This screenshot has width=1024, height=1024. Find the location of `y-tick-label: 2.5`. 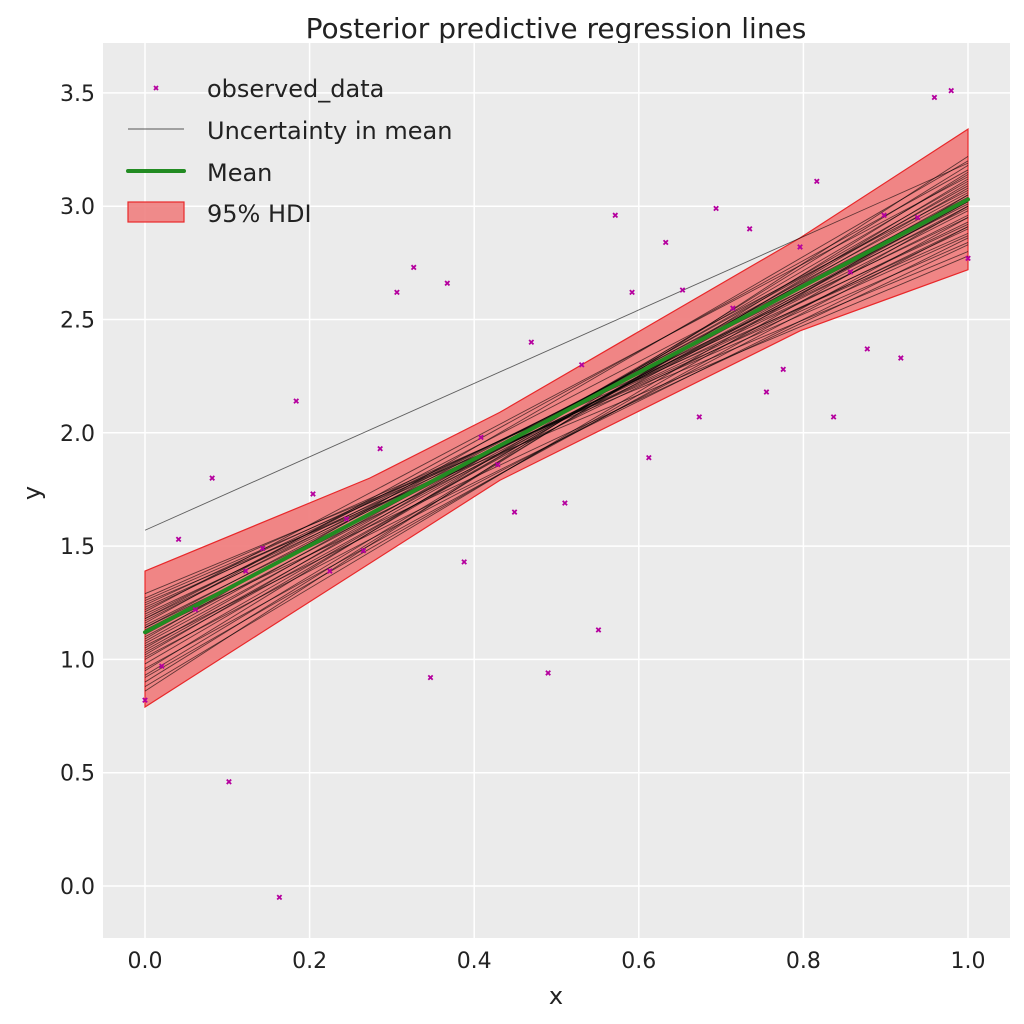

y-tick-label: 2.5 is located at coordinates (77, 321).